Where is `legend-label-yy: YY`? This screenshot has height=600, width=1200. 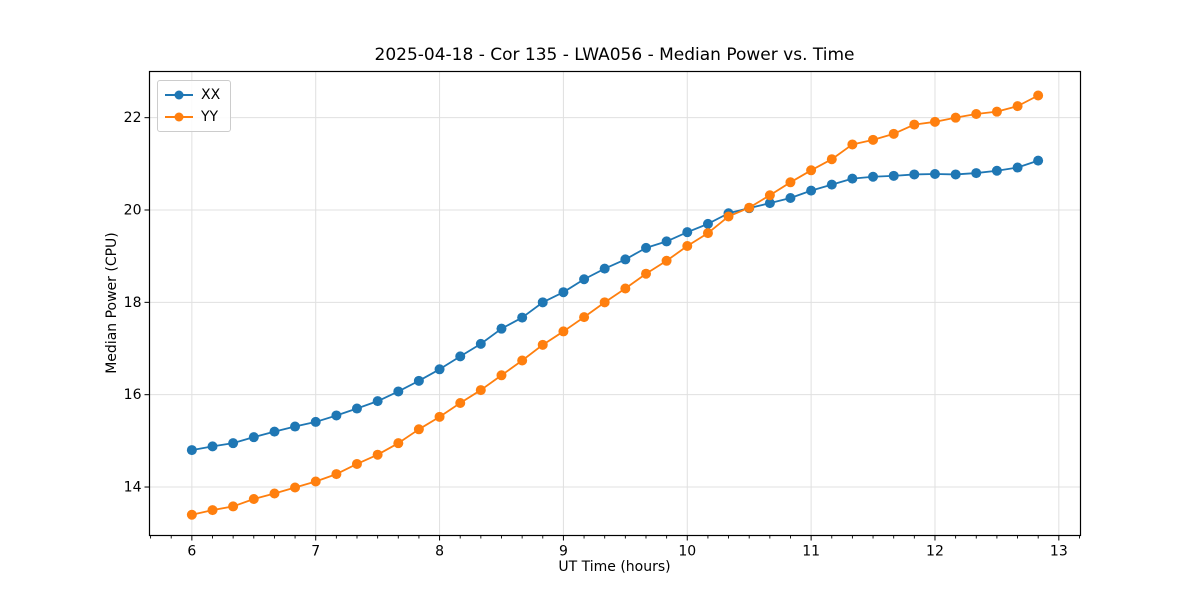
legend-label-yy: YY is located at coordinates (210, 117).